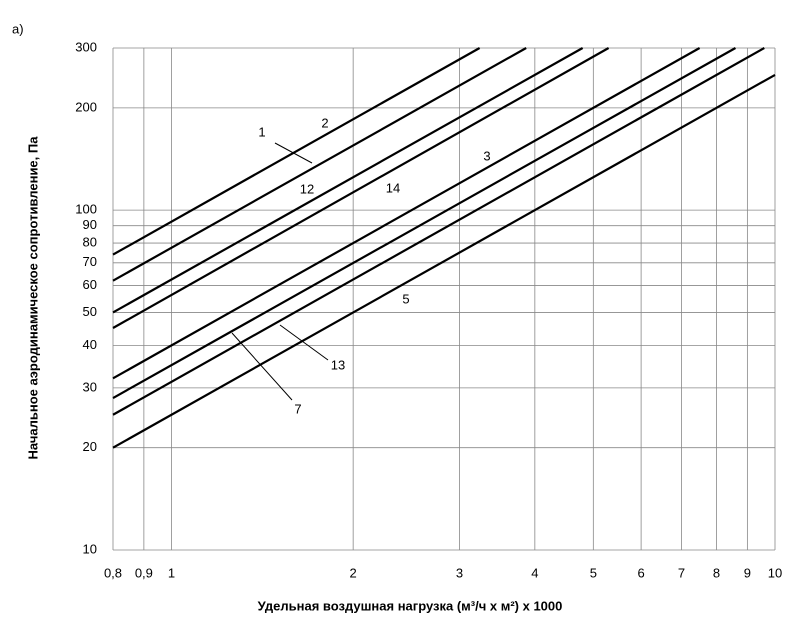 This screenshot has height=624, width=807. What do you see at coordinates (405, 298) in the screenshot?
I see `series-label: 5` at bounding box center [405, 298].